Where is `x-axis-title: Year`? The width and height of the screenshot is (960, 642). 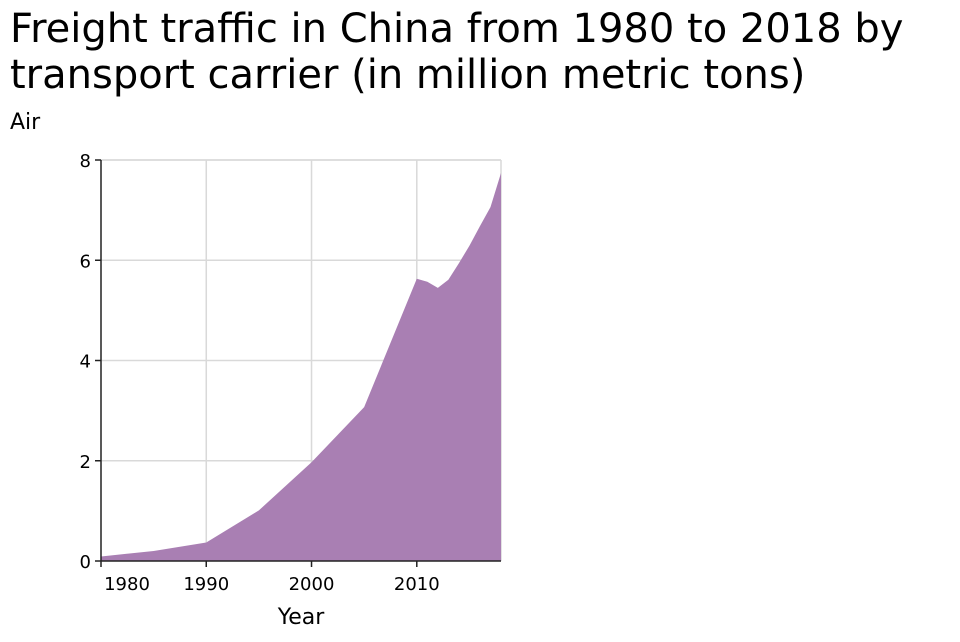
x-axis-title: Year is located at coordinates (301, 617).